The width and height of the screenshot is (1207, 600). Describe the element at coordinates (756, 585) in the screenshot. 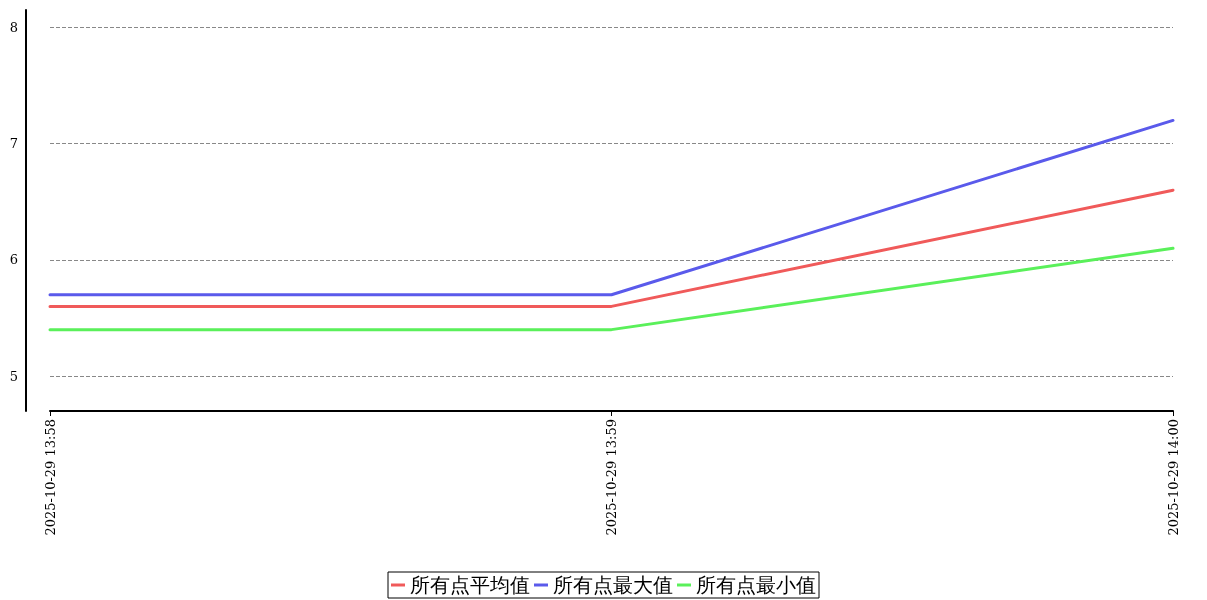

I see `legend-label: 所有点最小值` at that location.